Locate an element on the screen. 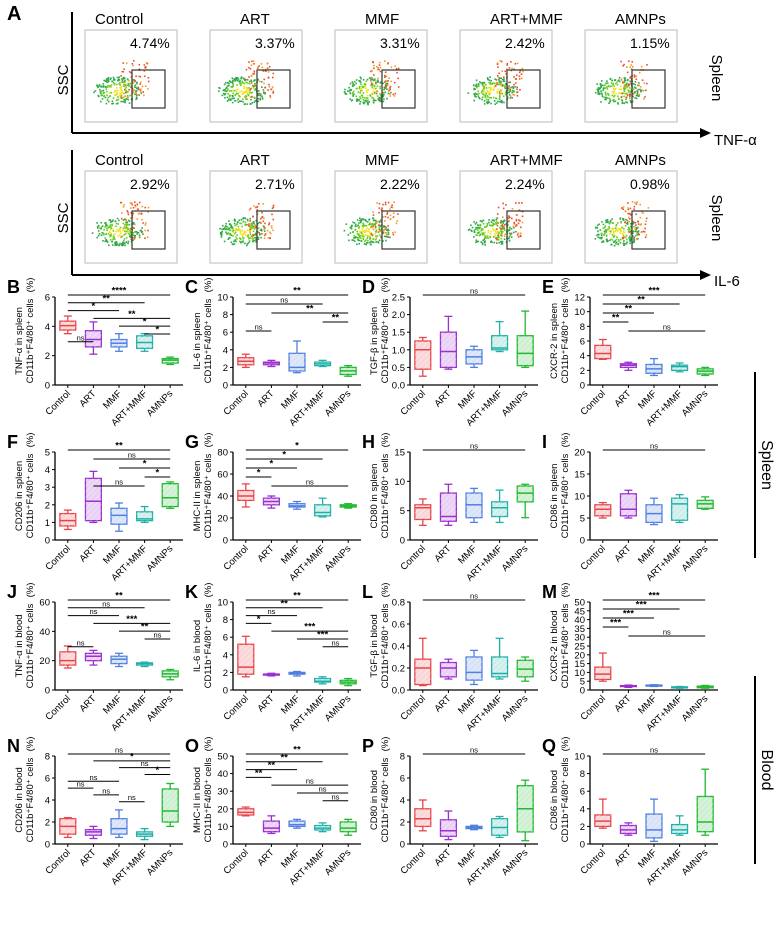 This screenshot has width=779, height=944. box-Control is located at coordinates (68, 520).